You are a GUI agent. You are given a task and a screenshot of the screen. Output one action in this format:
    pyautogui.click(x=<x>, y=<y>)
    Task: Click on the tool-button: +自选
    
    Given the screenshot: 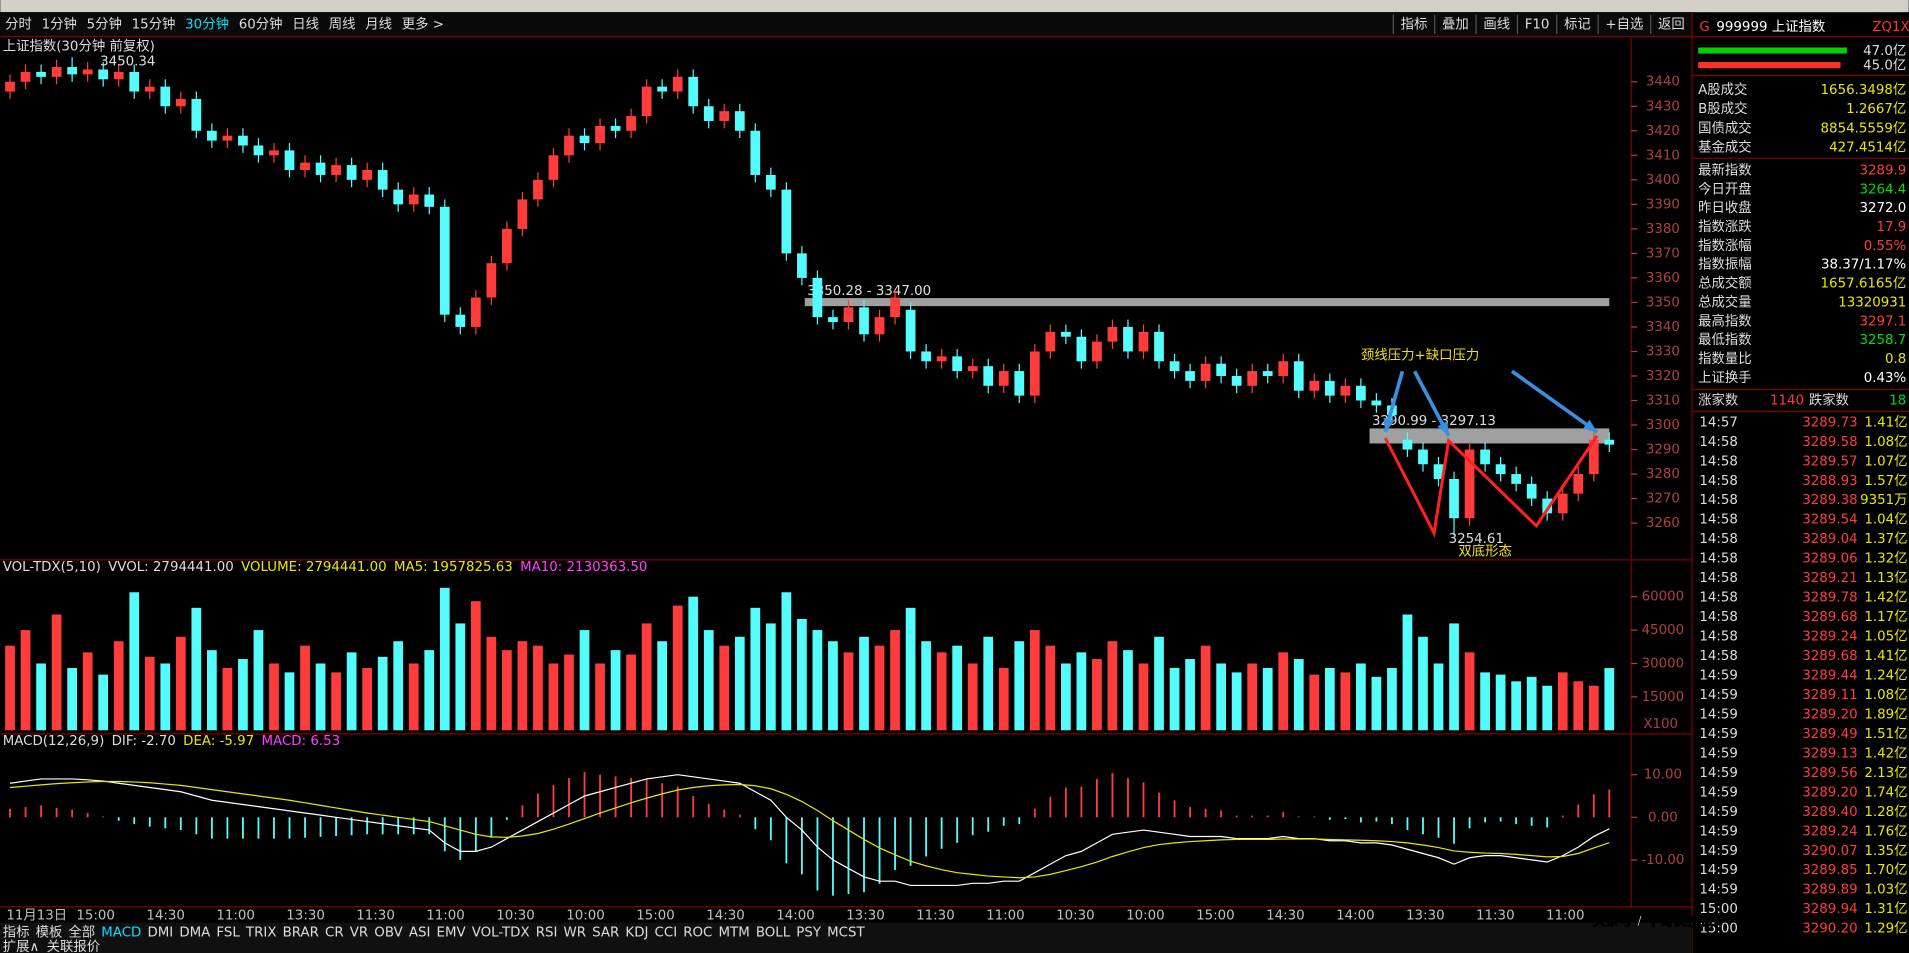 What is the action you would take?
    pyautogui.click(x=1624, y=24)
    